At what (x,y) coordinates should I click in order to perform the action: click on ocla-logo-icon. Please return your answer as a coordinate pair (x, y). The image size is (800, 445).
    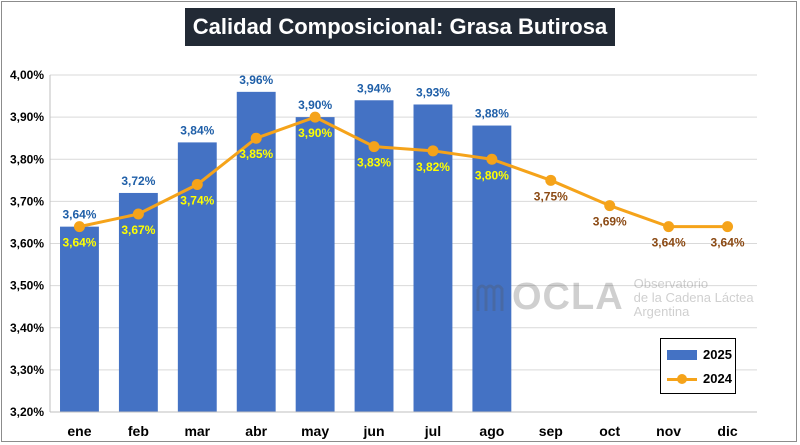
    Looking at the image, I should click on (490, 297).